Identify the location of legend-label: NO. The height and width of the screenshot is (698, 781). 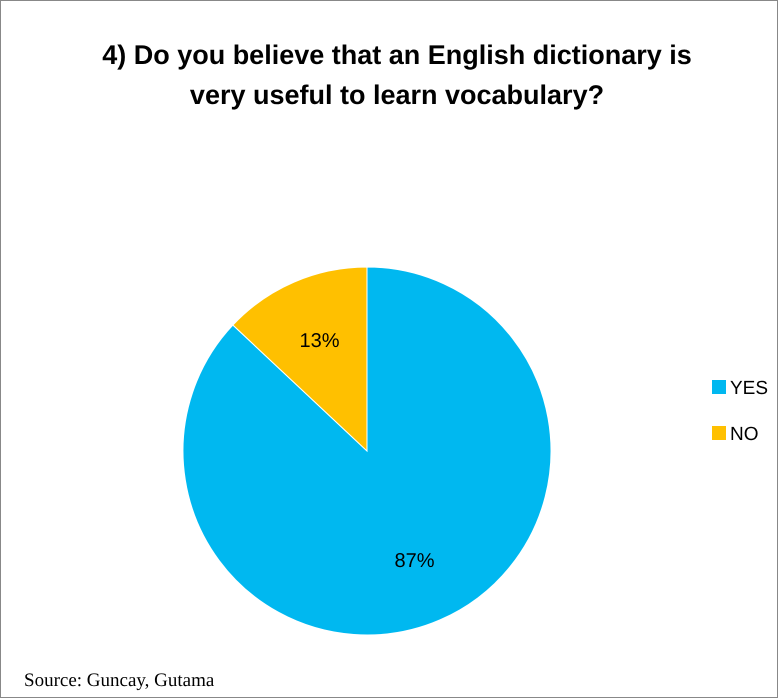
(744, 434).